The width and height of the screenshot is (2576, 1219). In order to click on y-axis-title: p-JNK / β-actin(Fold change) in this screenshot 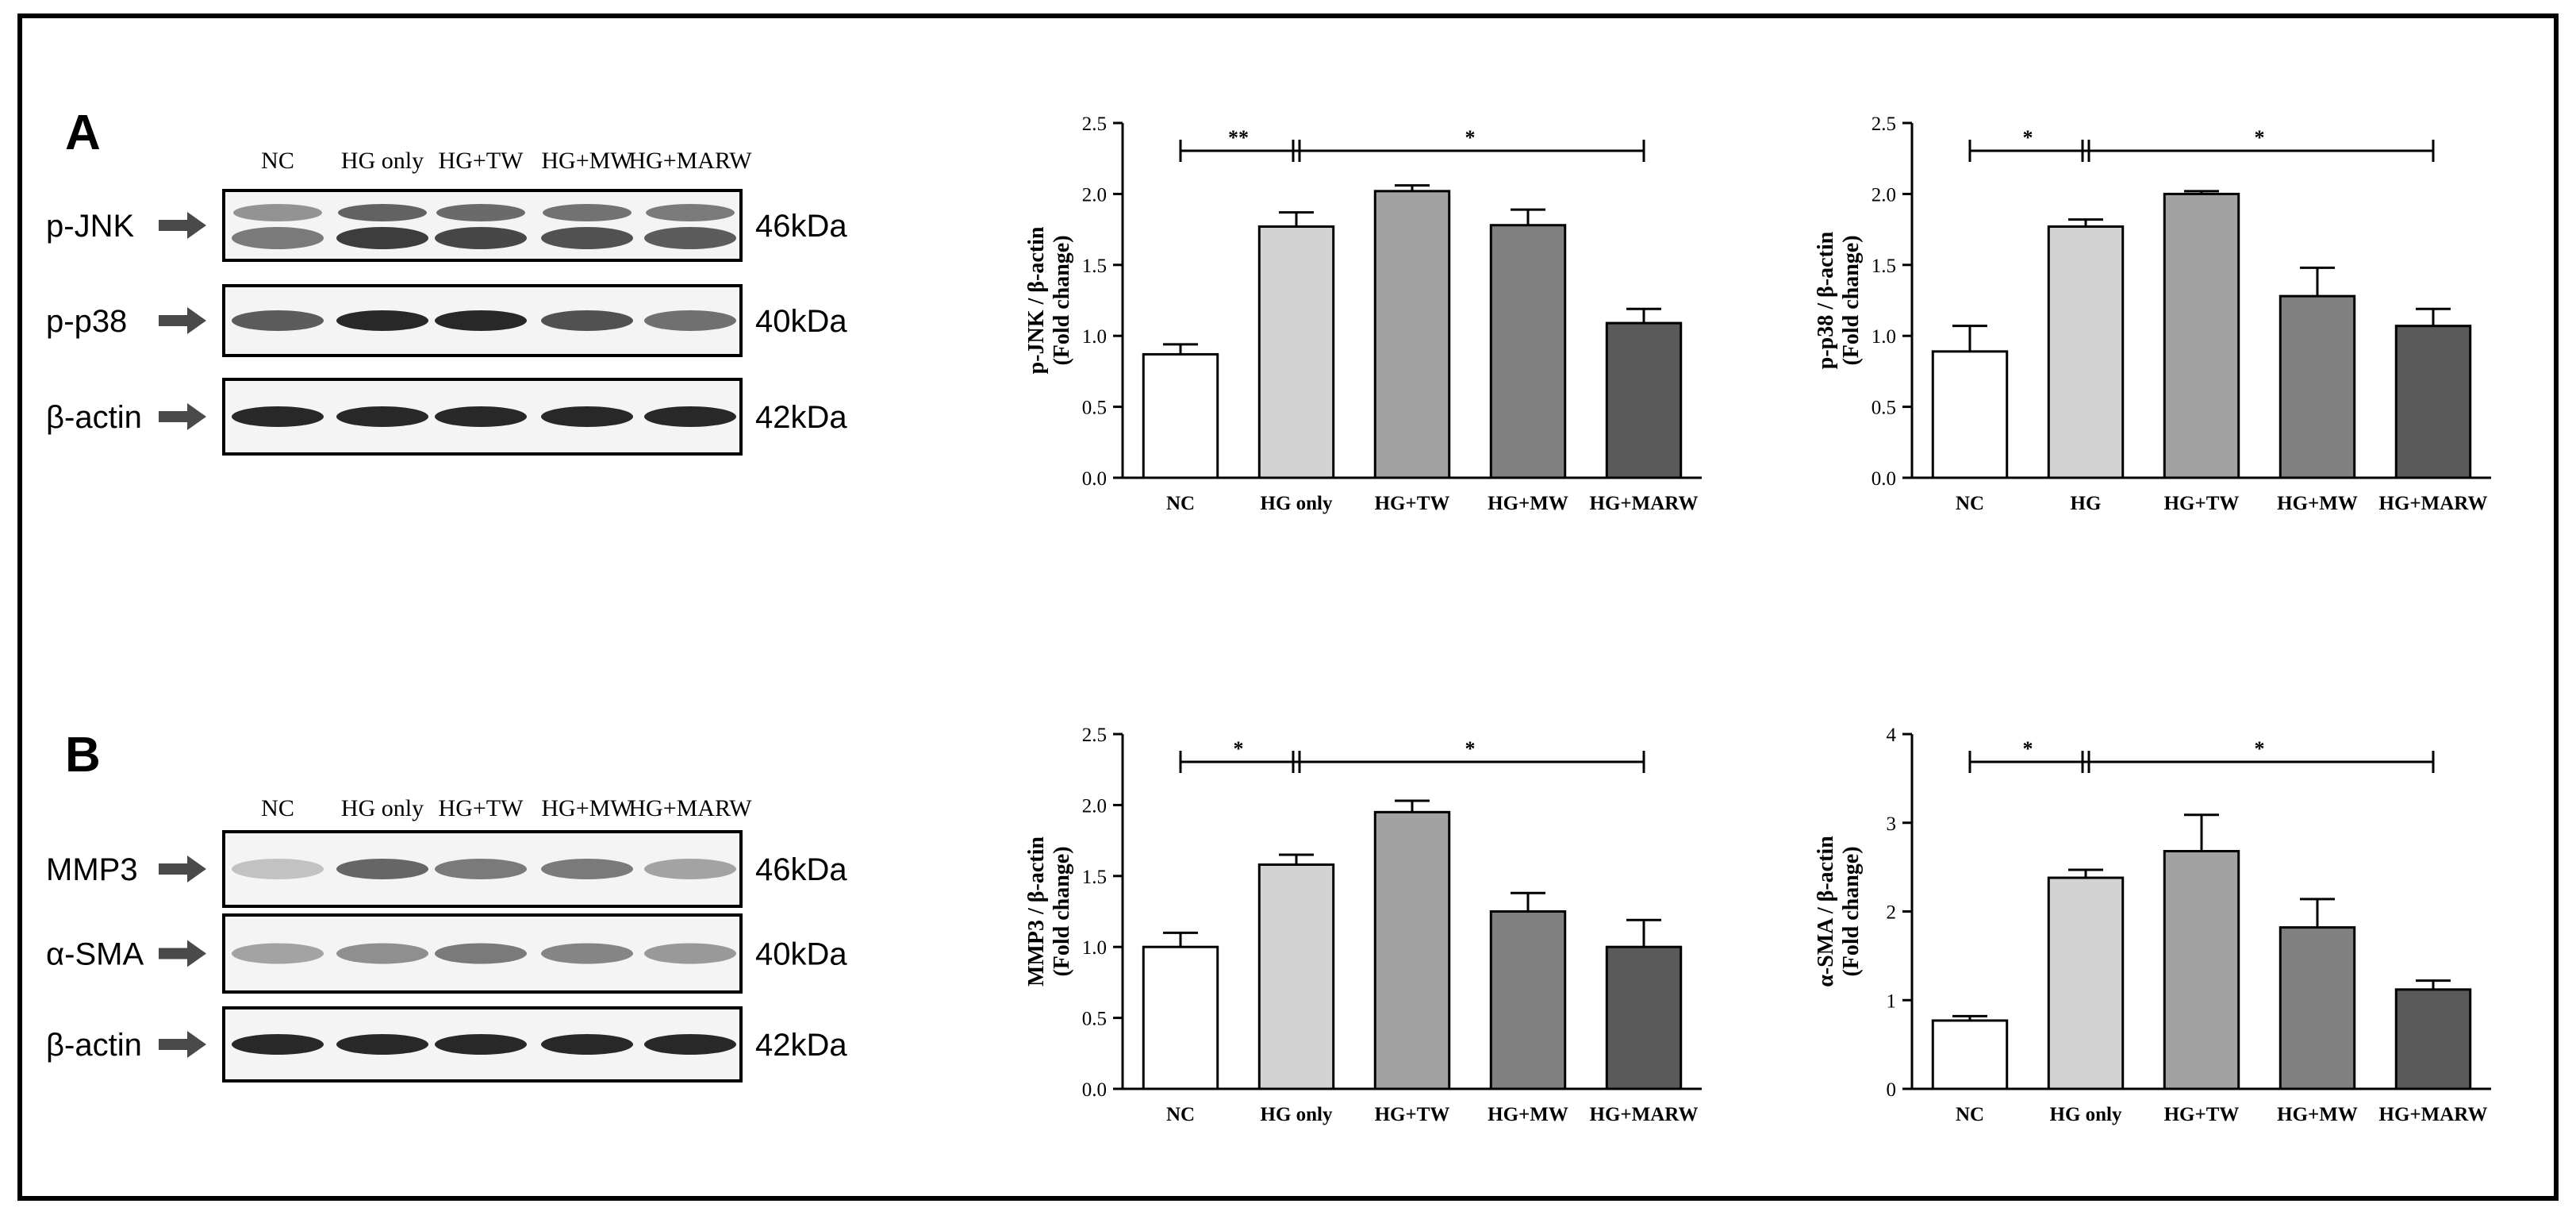, I will do `click(1049, 300)`.